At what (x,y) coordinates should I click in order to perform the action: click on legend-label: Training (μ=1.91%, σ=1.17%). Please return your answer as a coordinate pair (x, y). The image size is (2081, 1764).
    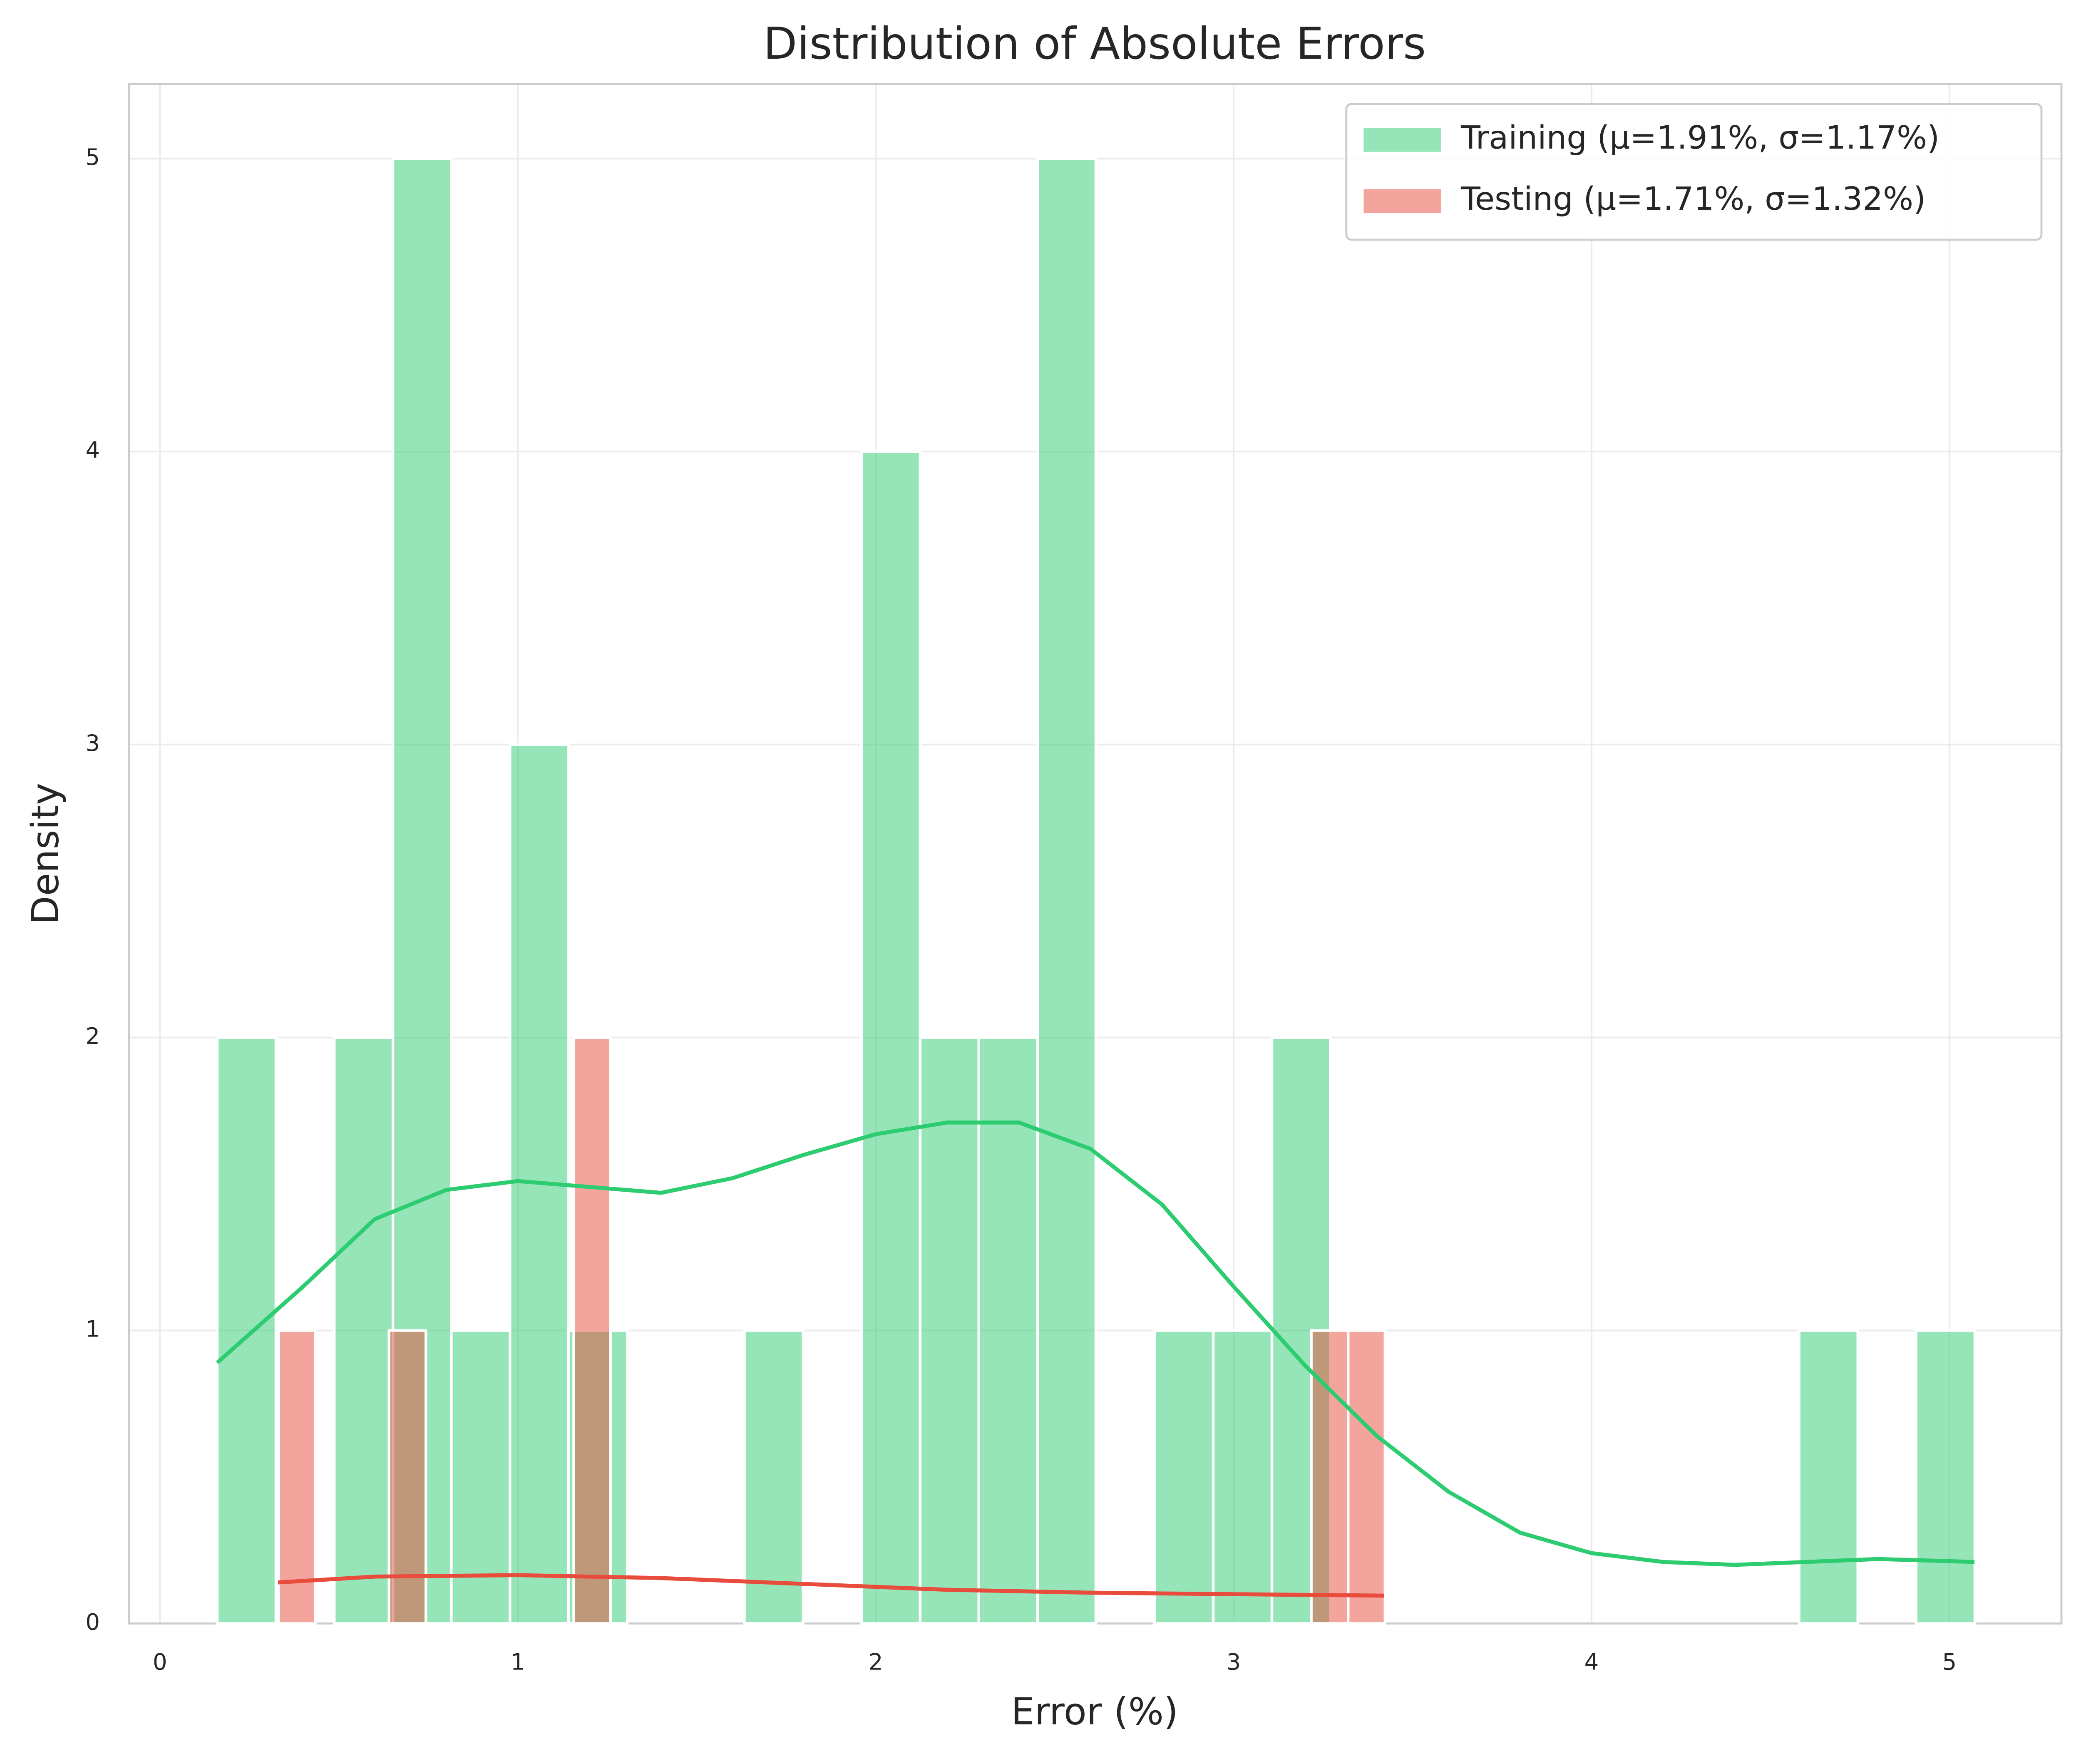
    Looking at the image, I should click on (1699, 138).